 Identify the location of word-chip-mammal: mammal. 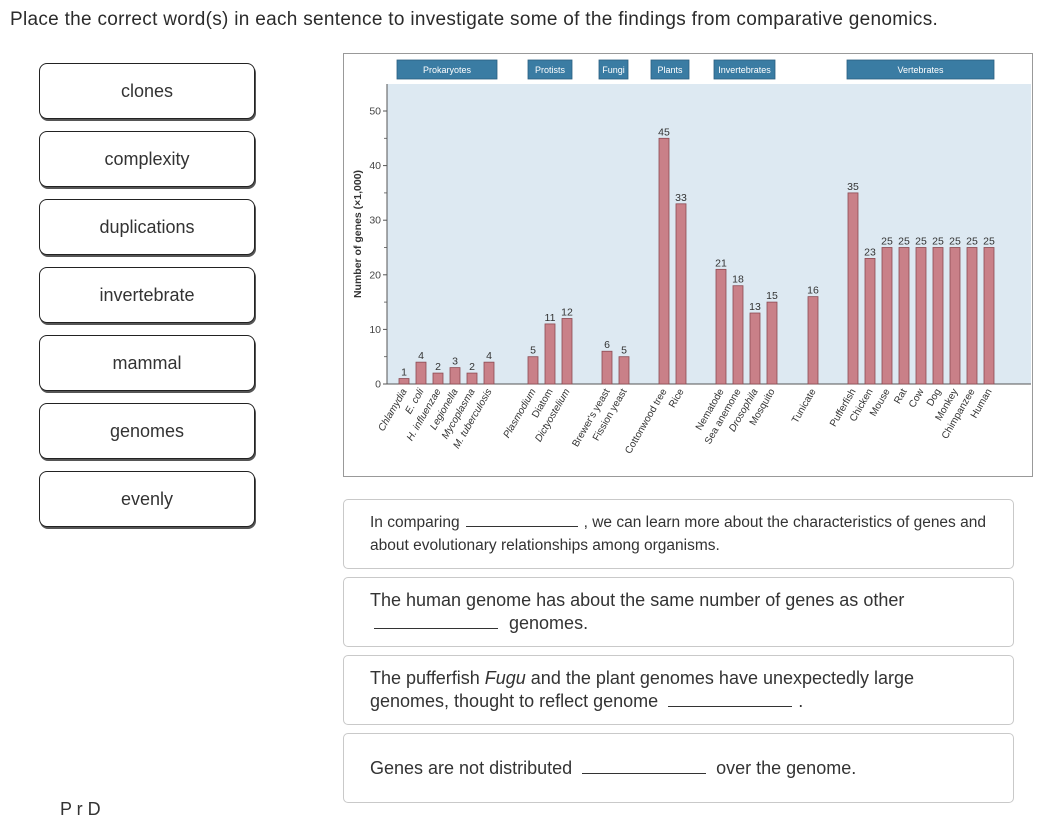
(147, 363).